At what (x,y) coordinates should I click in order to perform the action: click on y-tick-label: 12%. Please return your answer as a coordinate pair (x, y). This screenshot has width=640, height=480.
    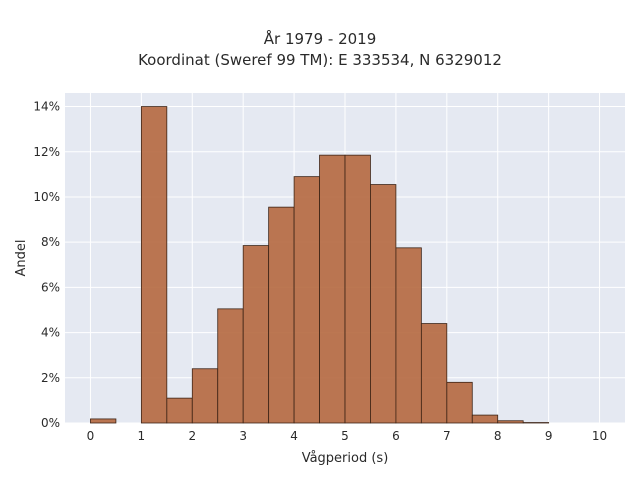
    Looking at the image, I should click on (46, 152).